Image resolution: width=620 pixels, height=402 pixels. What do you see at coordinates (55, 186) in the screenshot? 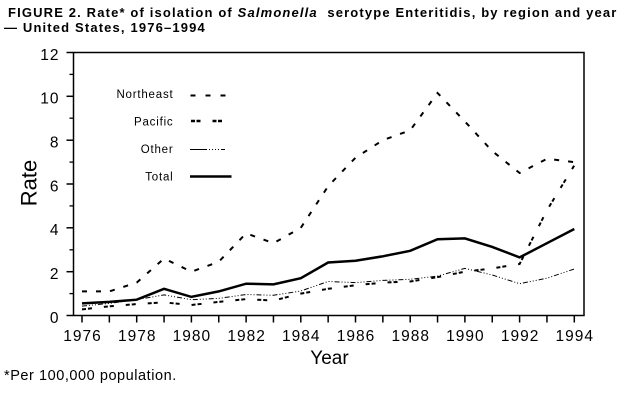
I see `svg-text: 6` at bounding box center [55, 186].